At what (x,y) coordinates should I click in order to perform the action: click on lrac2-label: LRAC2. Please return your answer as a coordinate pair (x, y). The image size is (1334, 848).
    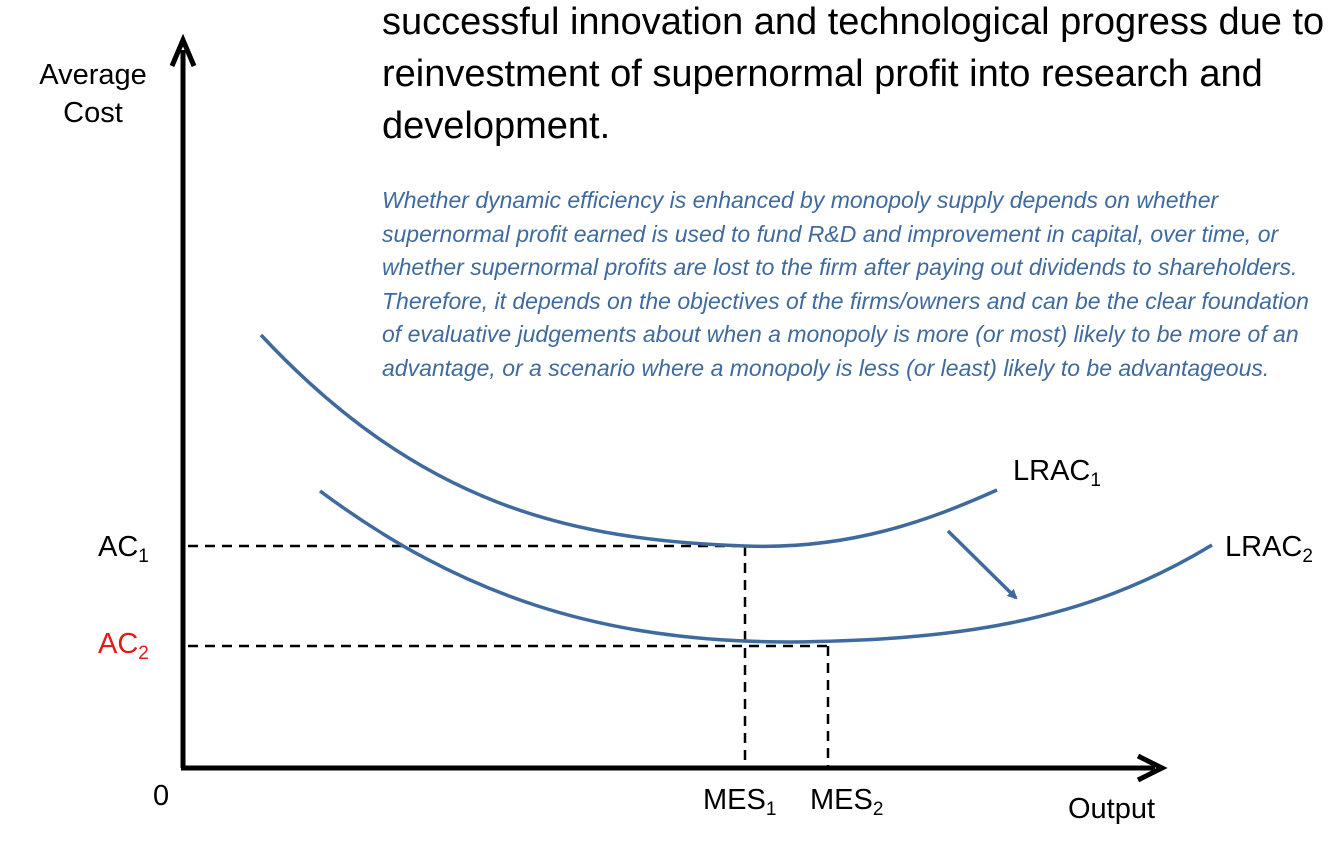
    Looking at the image, I should click on (1269, 549).